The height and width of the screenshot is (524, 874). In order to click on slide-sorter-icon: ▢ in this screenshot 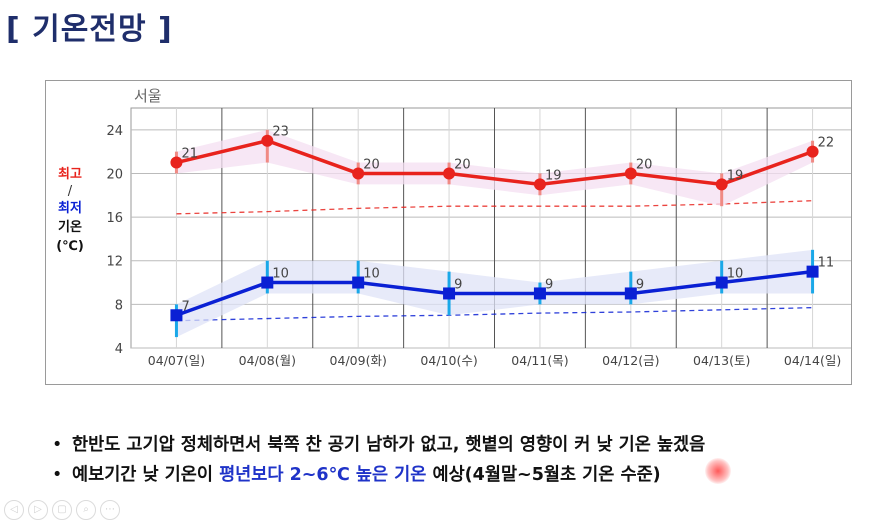, I will do `click(62, 510)`.